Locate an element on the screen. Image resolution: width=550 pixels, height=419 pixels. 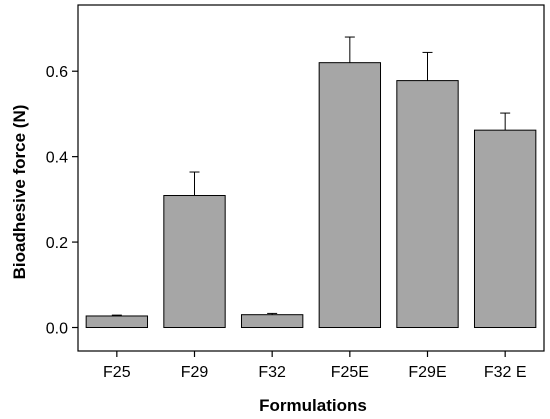
y-tick-label: 0.4 is located at coordinates (57, 158).